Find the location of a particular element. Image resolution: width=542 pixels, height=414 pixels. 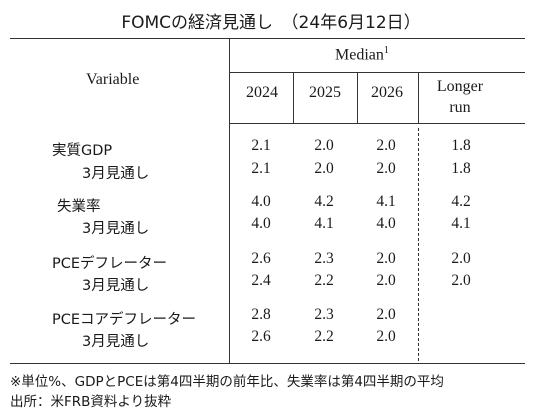

col-longer-divider is located at coordinates (418, 97).